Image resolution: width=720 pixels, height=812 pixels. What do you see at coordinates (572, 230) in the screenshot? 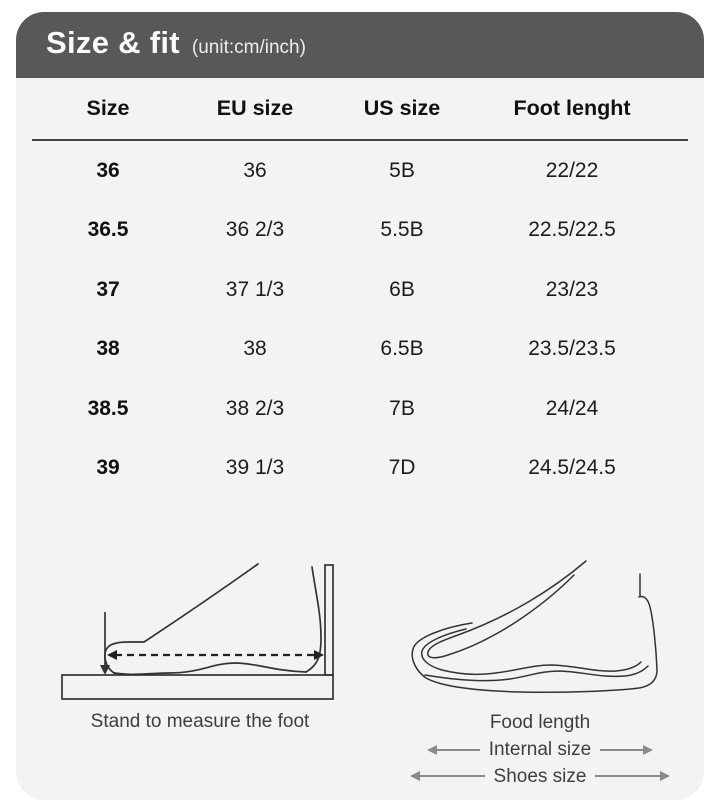
I see `cell-foot-length: 22.5/22.5` at bounding box center [572, 230].